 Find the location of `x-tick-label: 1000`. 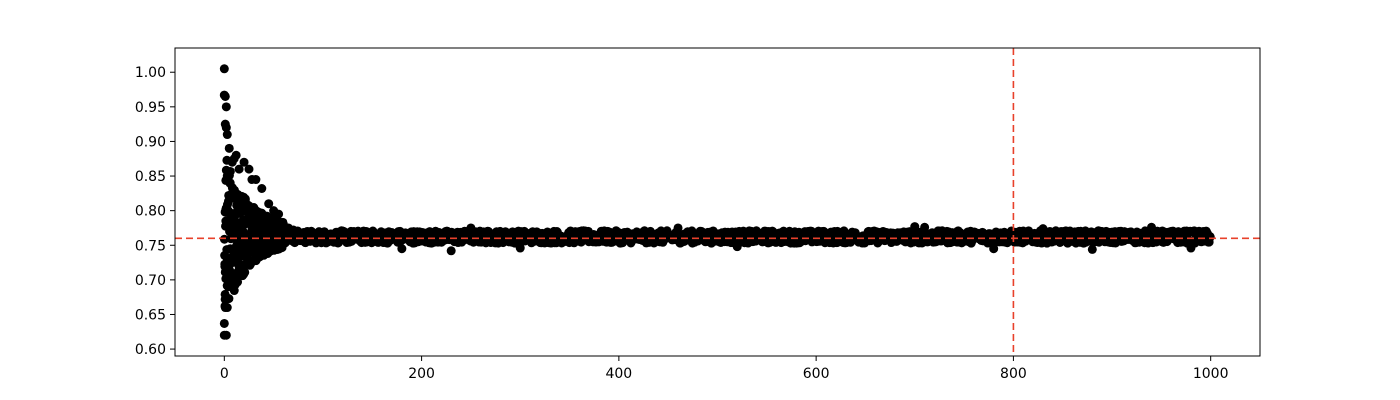

x-tick-label: 1000 is located at coordinates (1211, 374).